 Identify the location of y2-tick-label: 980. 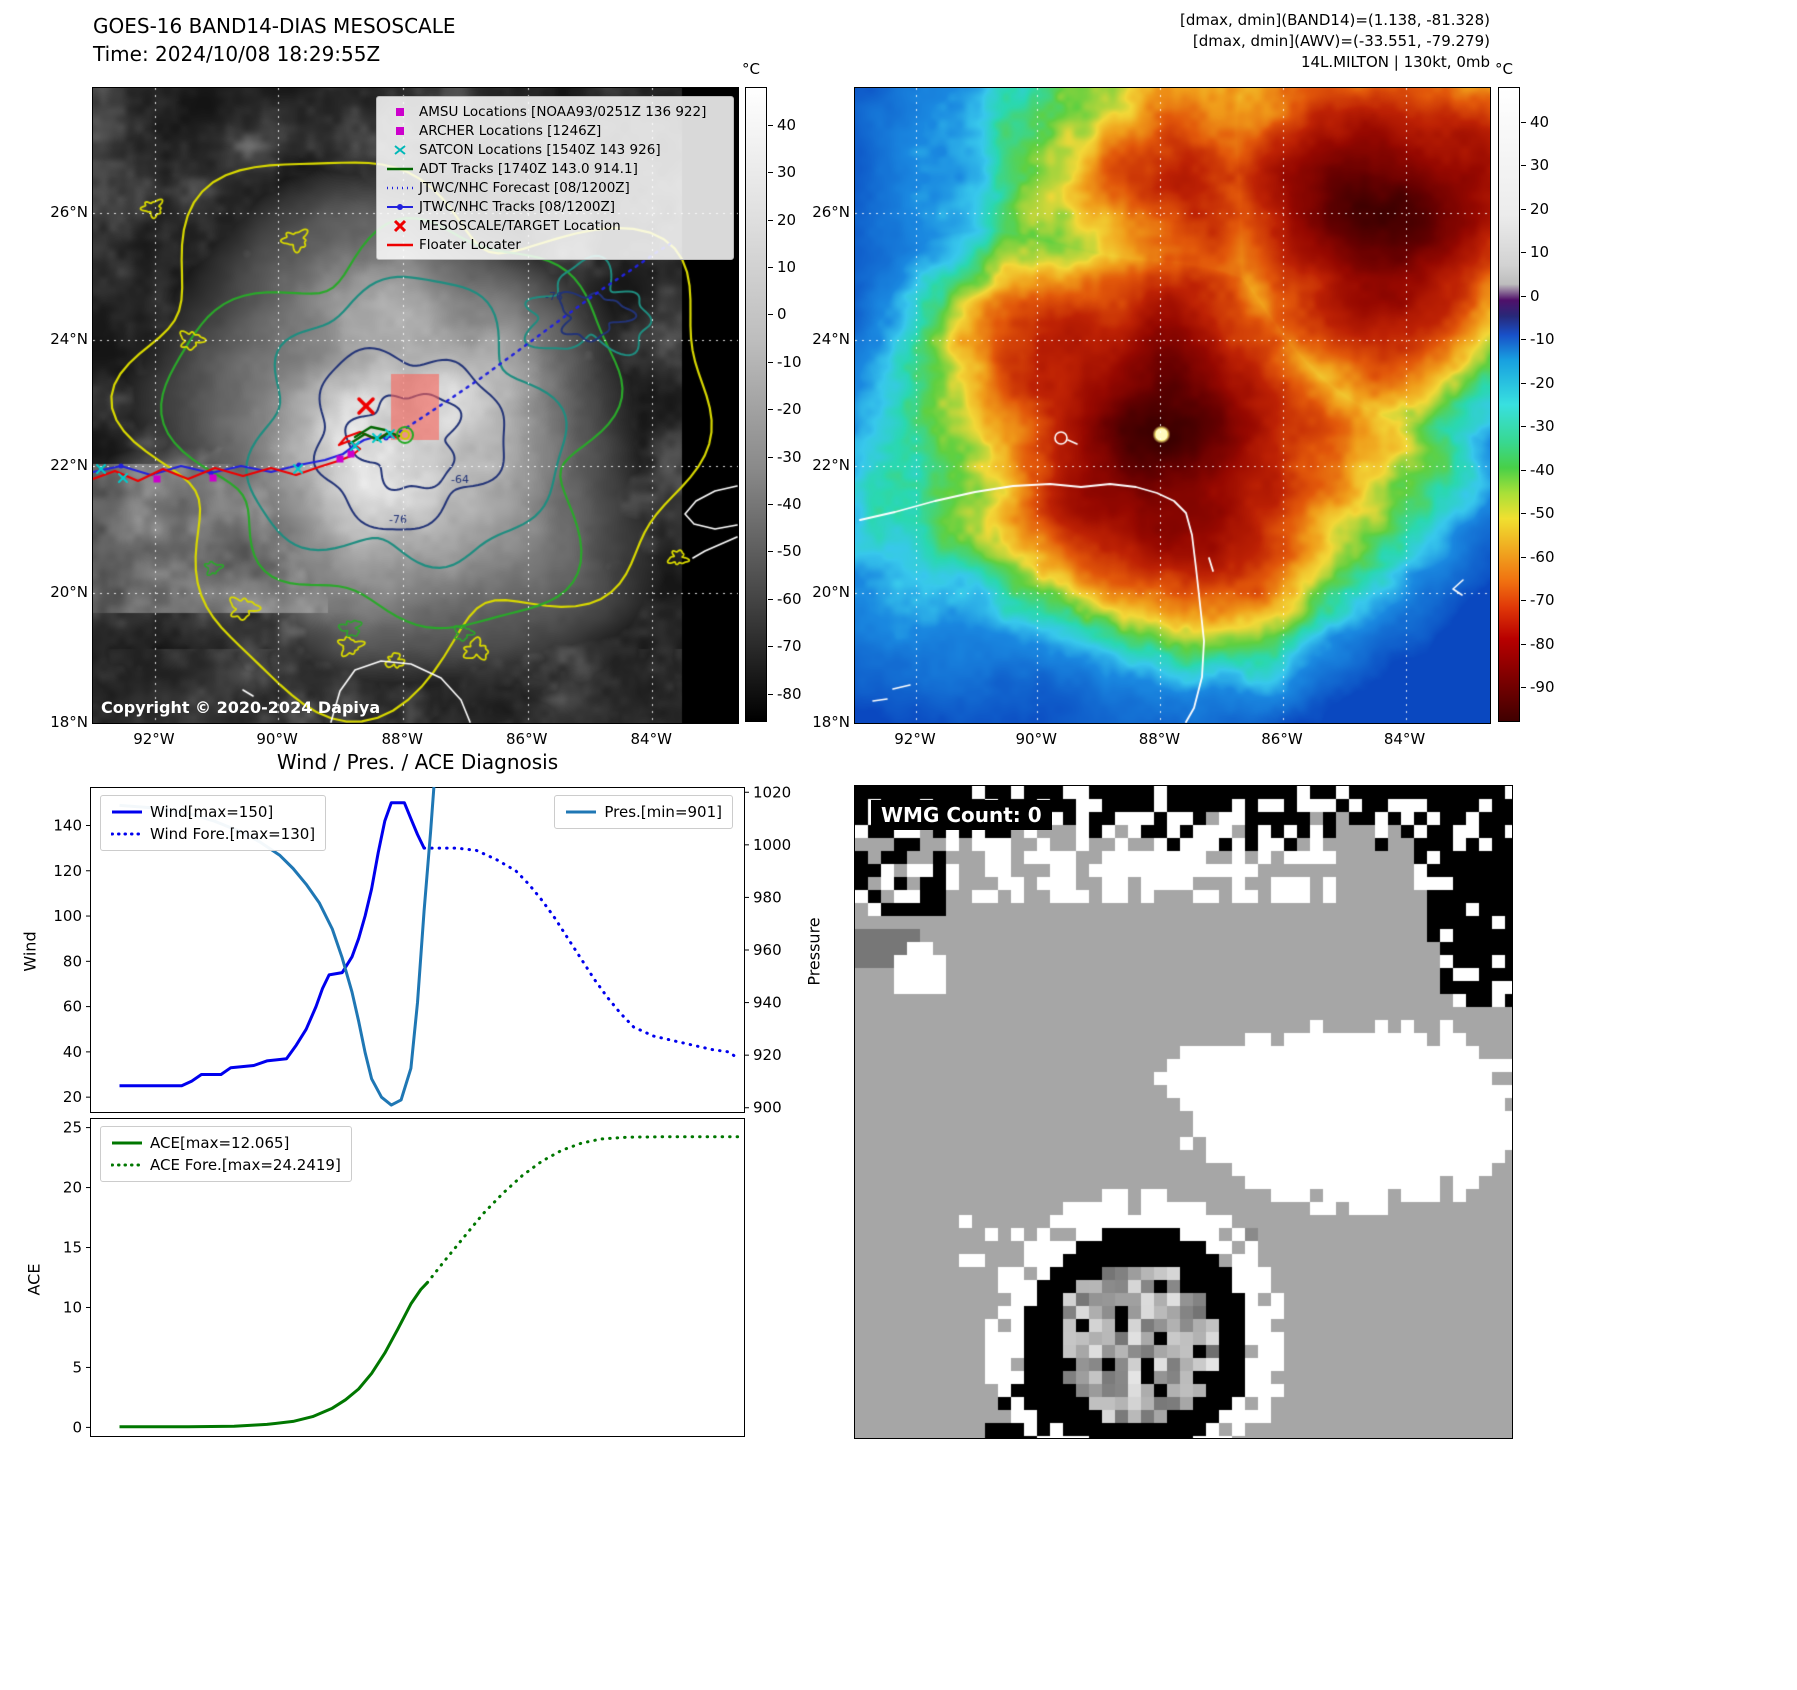
(767, 897).